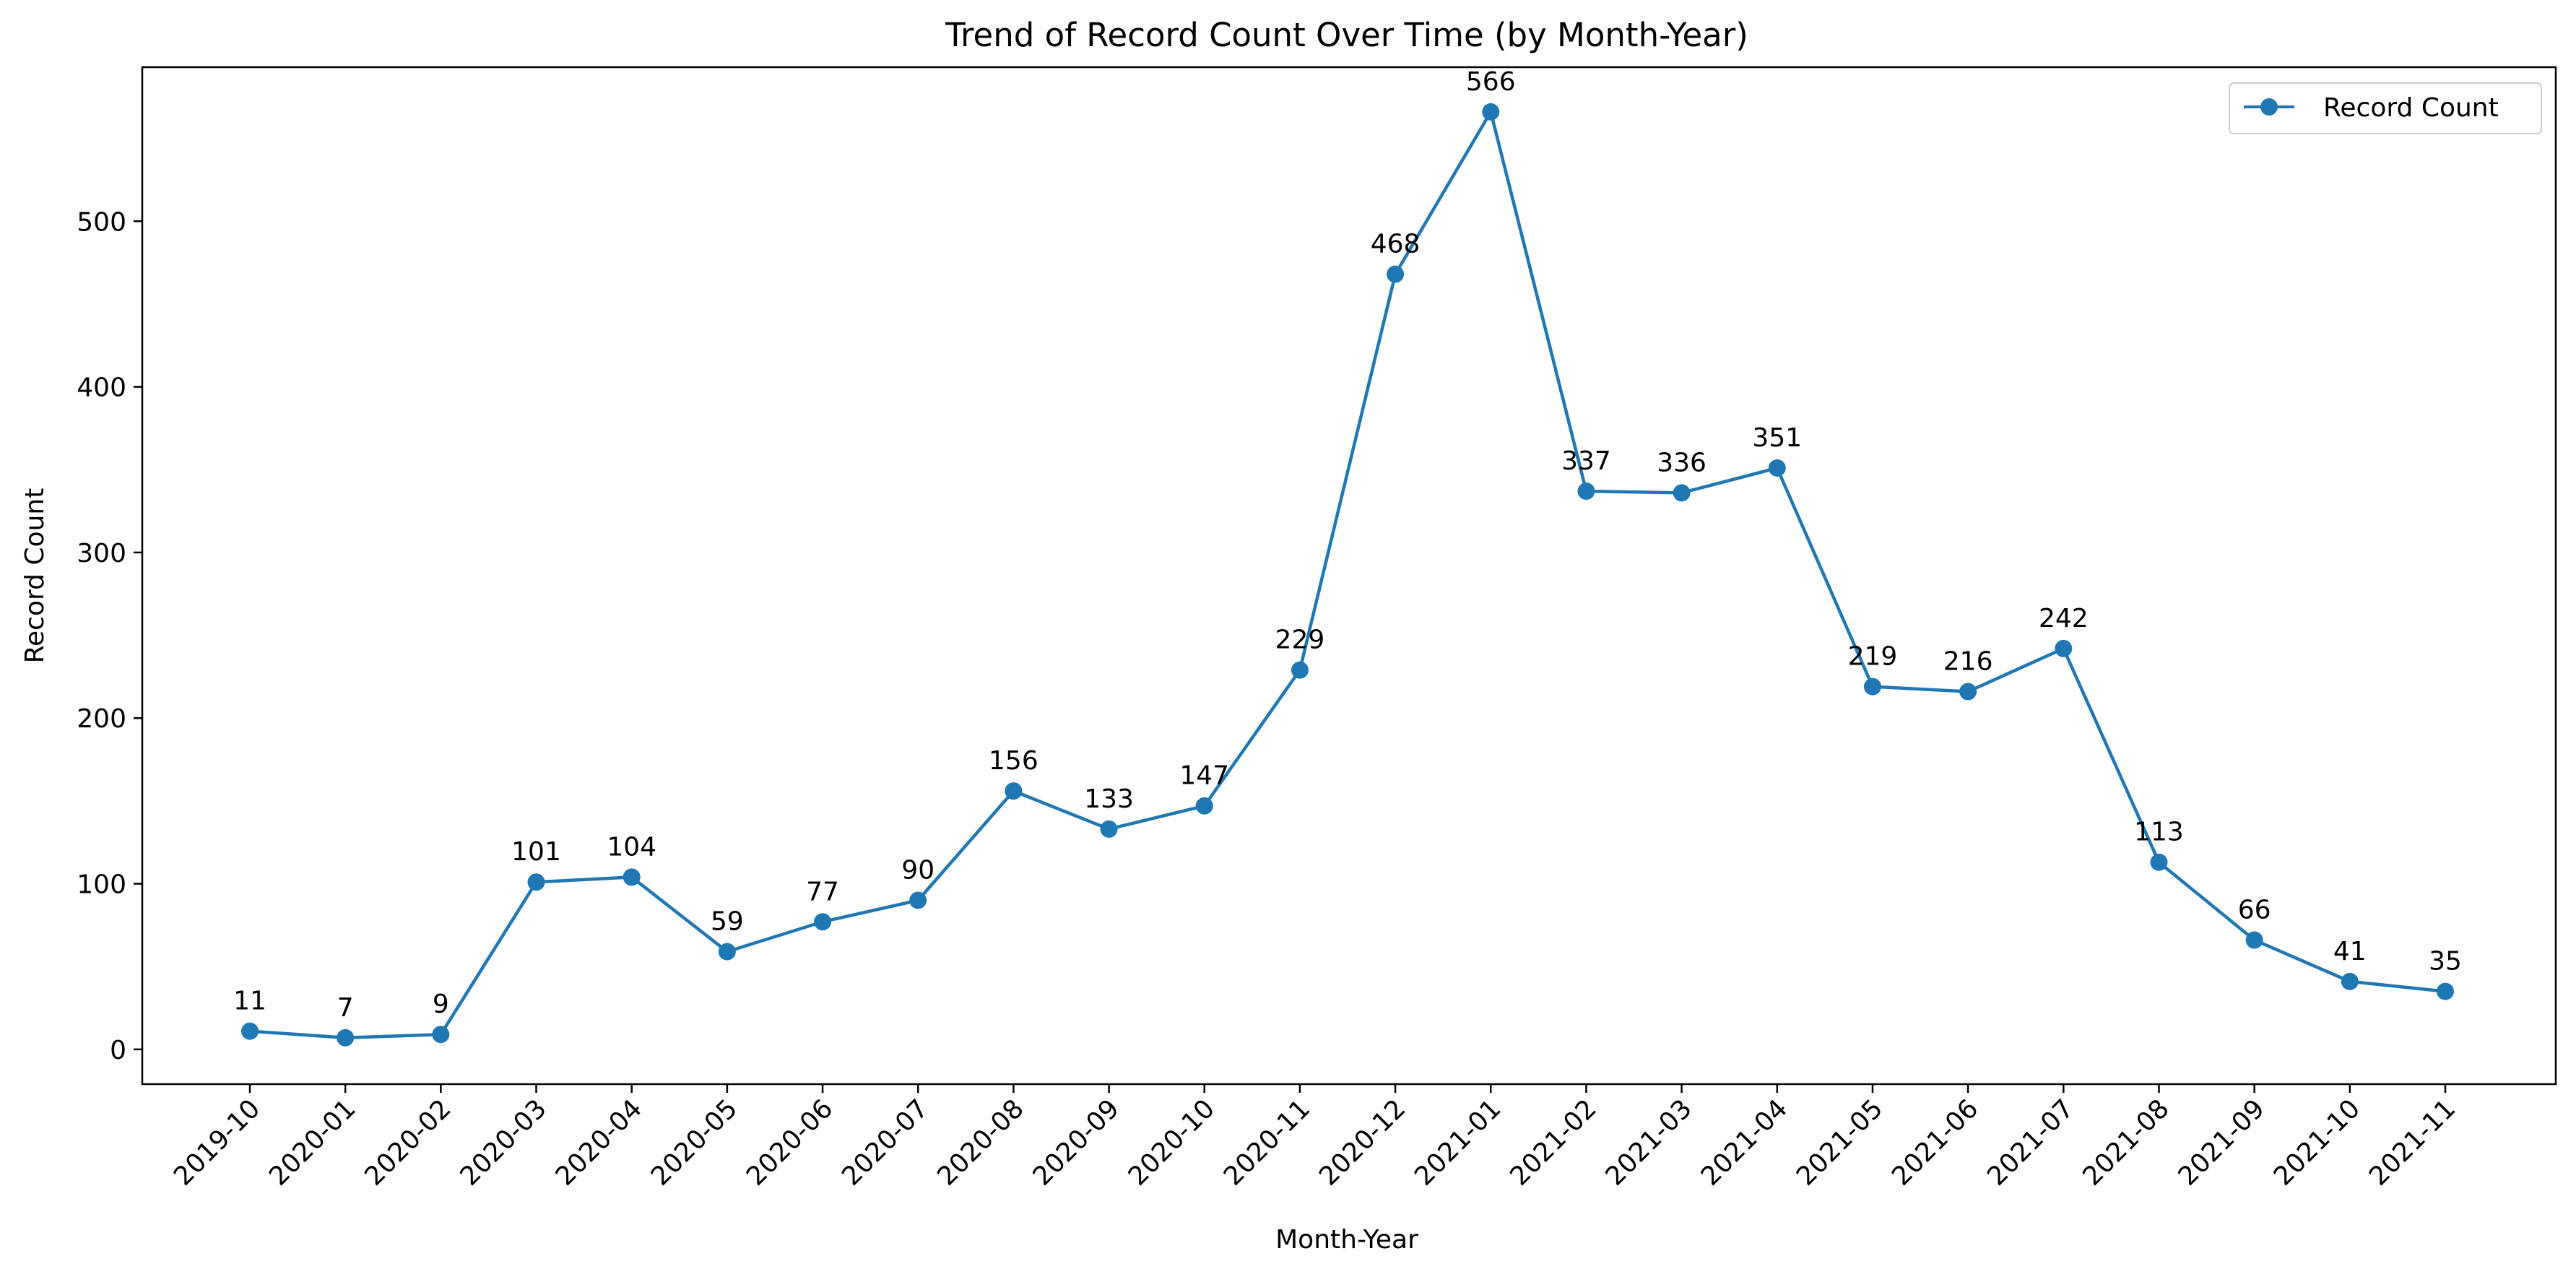 The image size is (2576, 1277). I want to click on y-axis-label: Record Count, so click(35, 576).